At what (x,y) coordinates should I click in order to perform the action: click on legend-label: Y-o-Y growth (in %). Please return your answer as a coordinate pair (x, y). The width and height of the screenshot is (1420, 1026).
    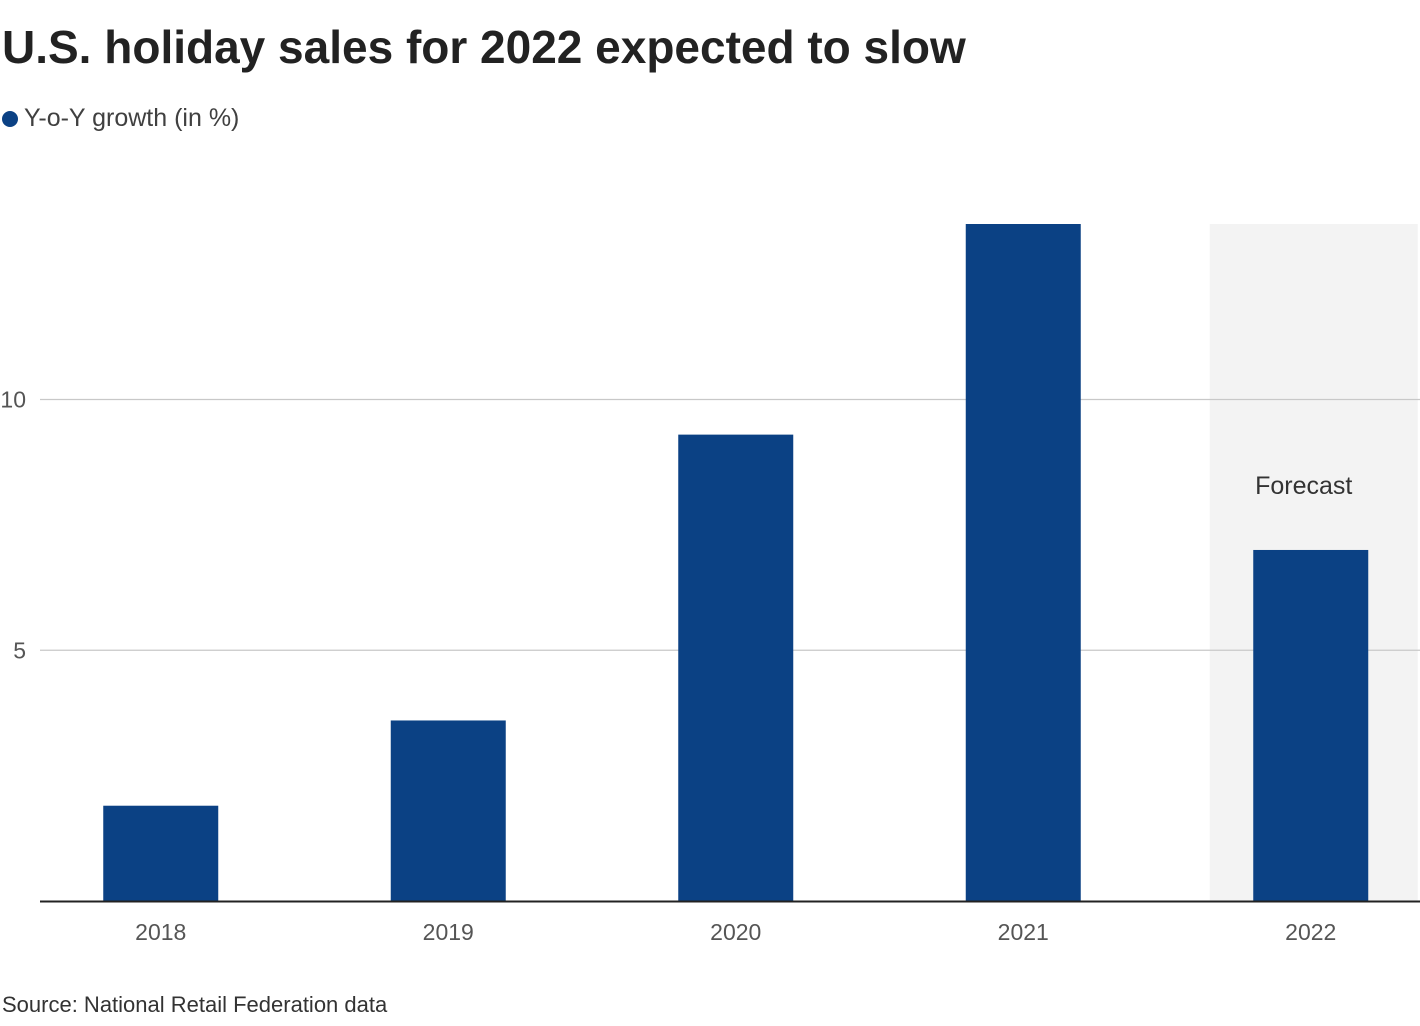
    Looking at the image, I should click on (132, 118).